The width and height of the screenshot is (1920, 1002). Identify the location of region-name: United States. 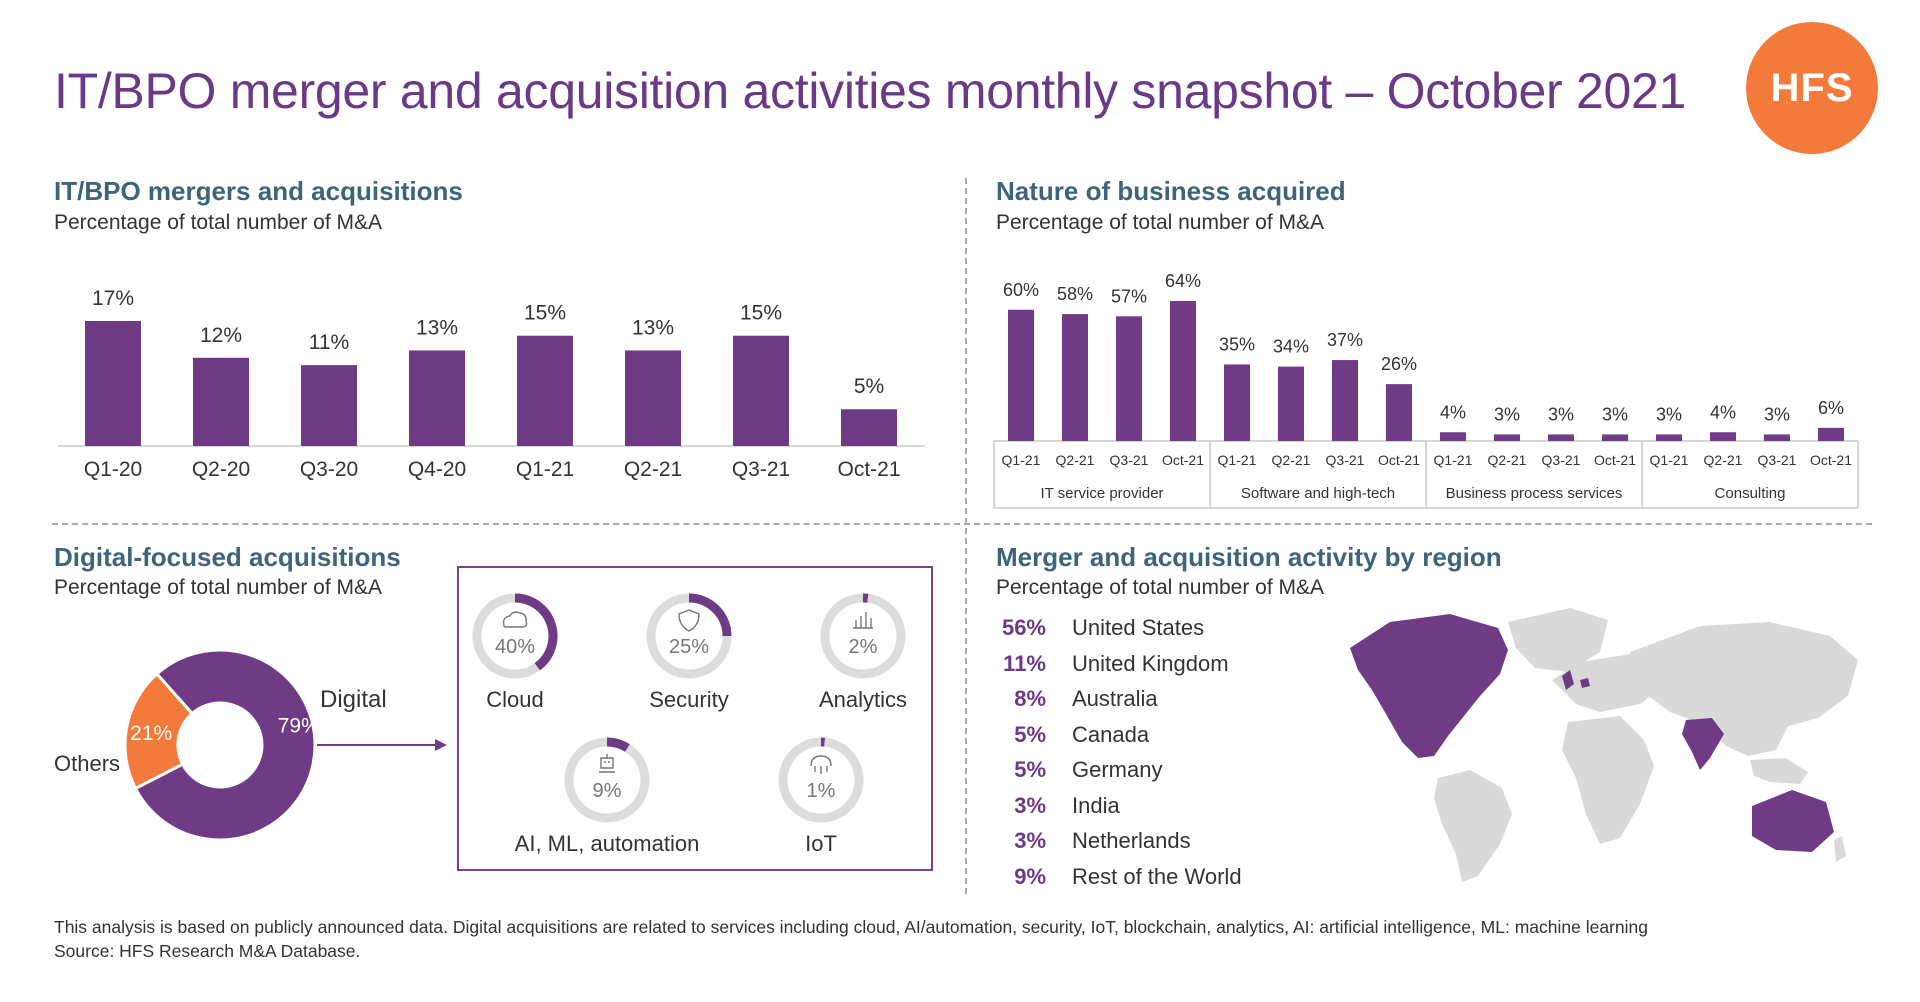
(1138, 627).